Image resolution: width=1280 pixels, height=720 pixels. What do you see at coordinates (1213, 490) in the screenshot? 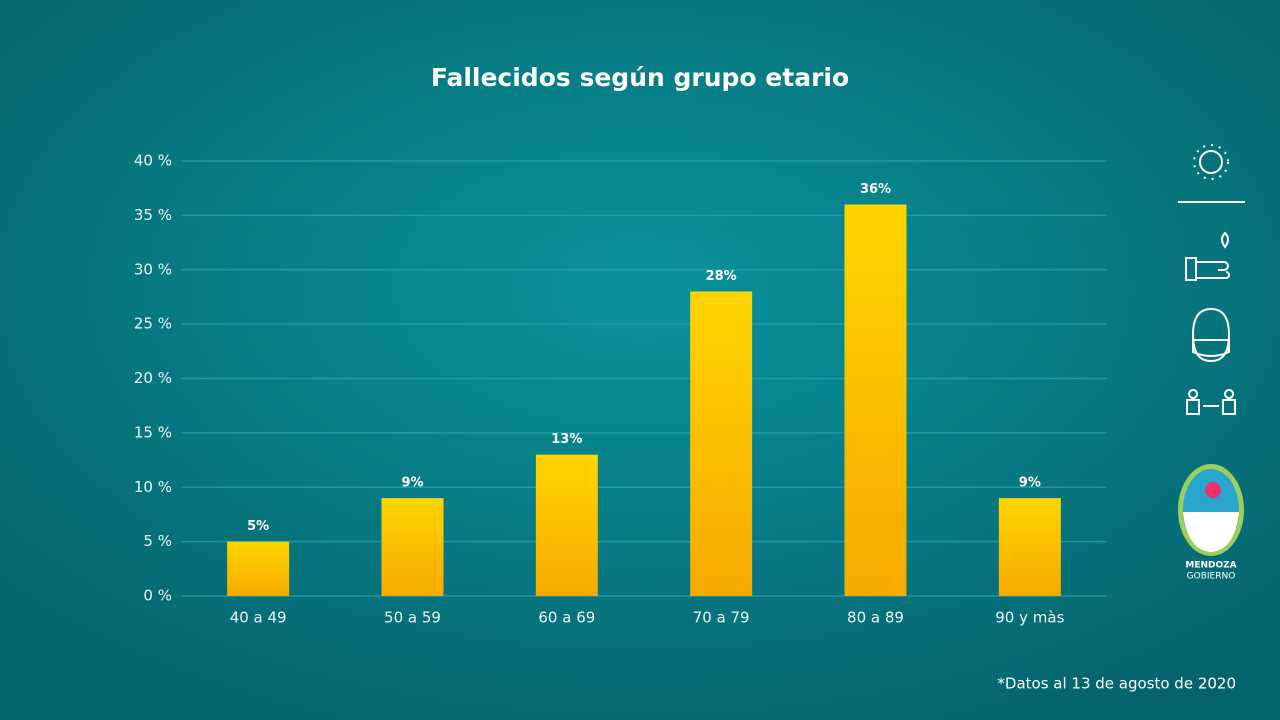
I see `logo-cap` at bounding box center [1213, 490].